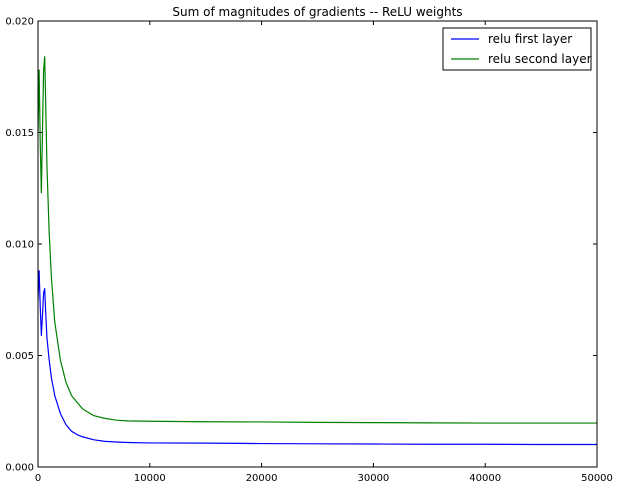 This screenshot has height=489, width=618. I want to click on legend-label-2: relu second layer, so click(540, 59).